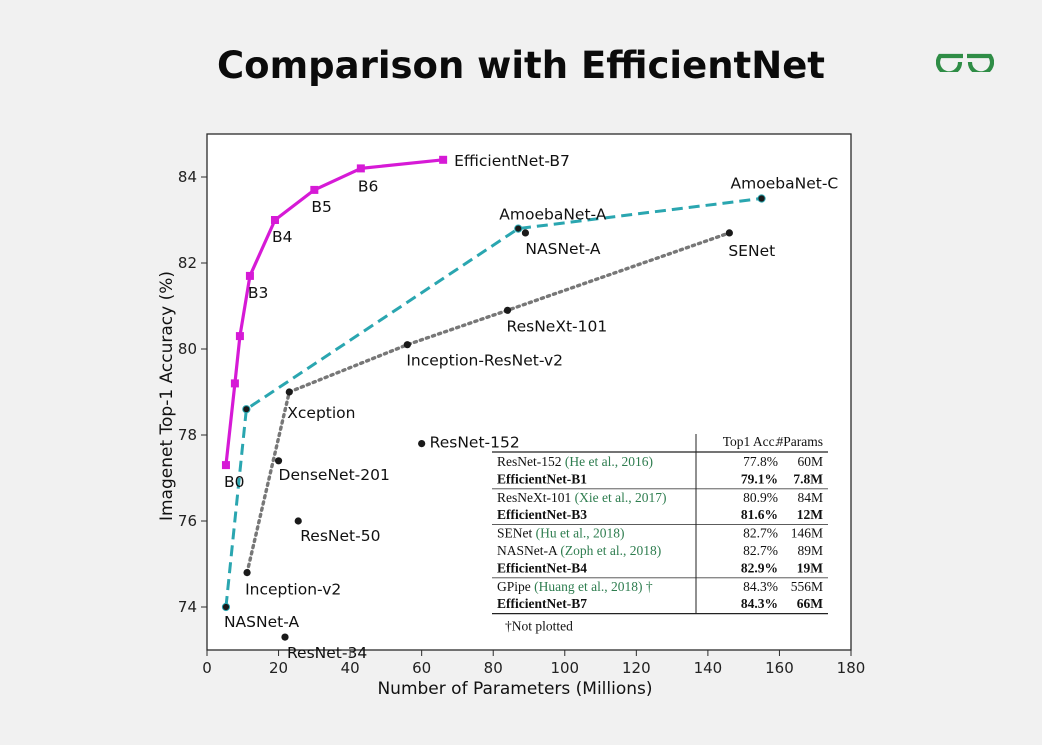  What do you see at coordinates (810, 567) in the screenshot?
I see `table-params-cell: 19M` at bounding box center [810, 567].